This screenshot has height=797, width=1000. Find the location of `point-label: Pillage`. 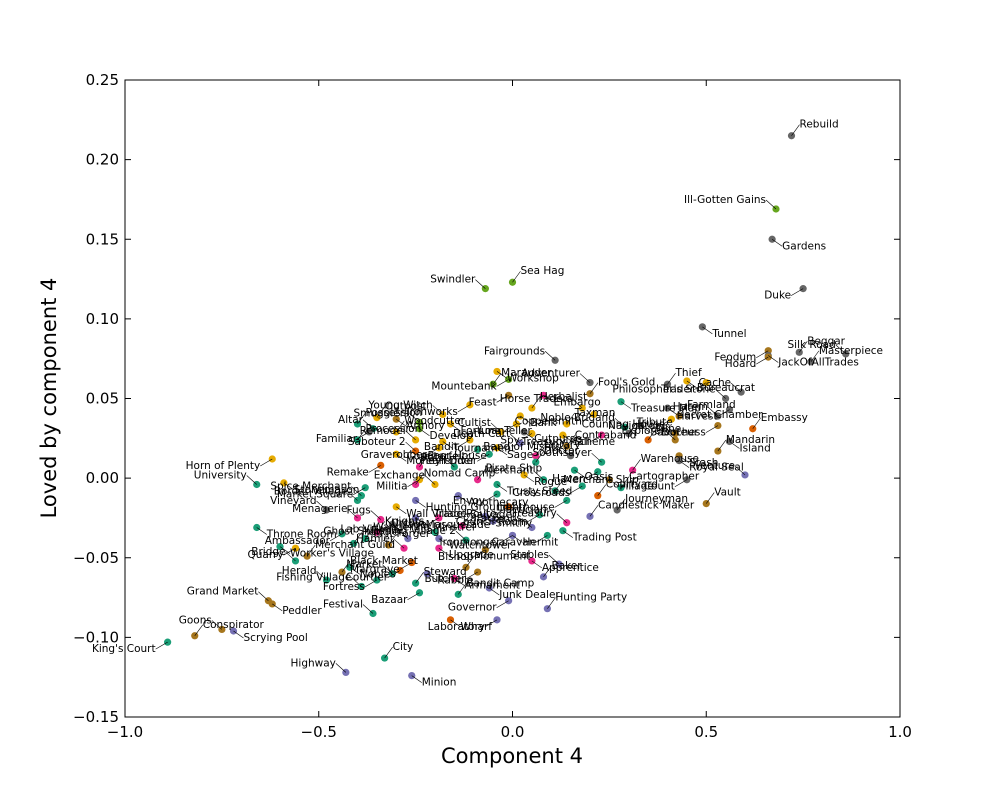

point-label: Pillage is located at coordinates (636, 487).